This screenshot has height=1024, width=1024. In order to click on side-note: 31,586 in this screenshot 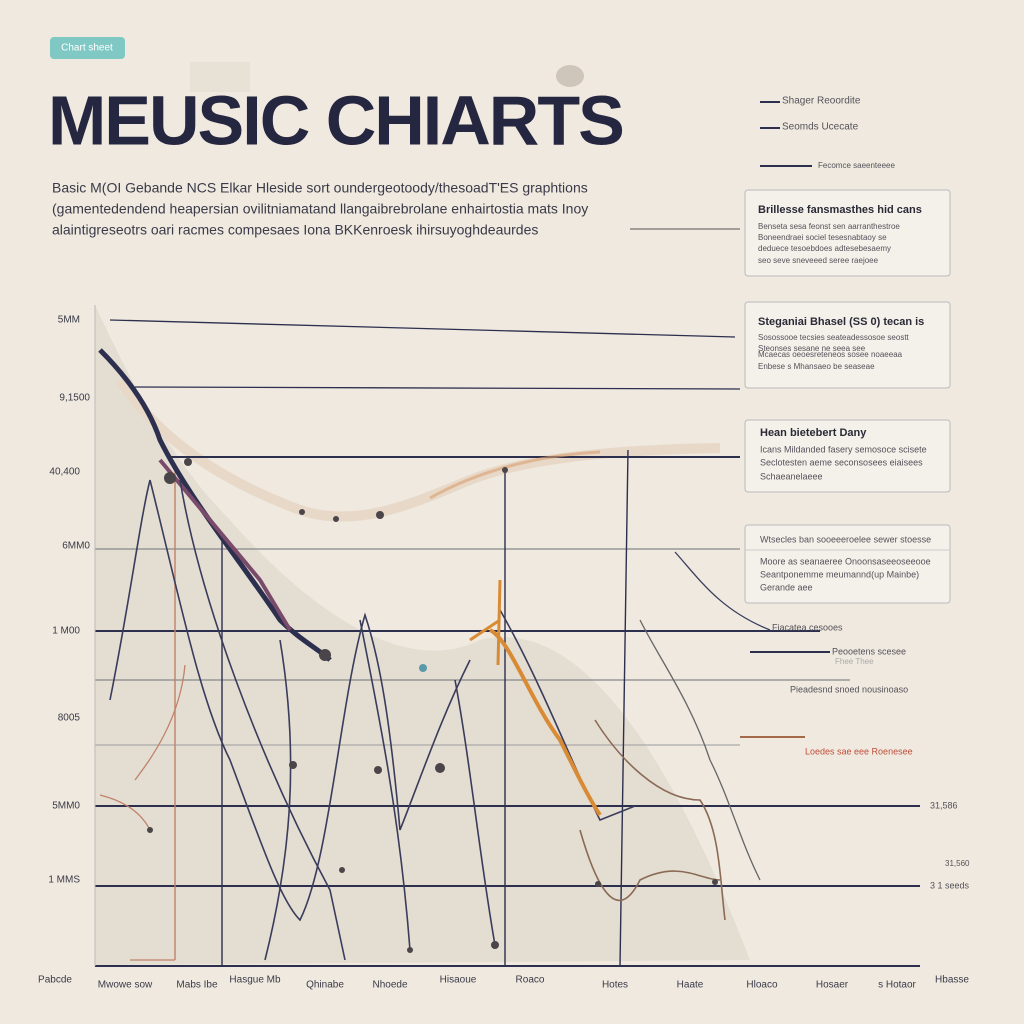, I will do `click(944, 805)`.